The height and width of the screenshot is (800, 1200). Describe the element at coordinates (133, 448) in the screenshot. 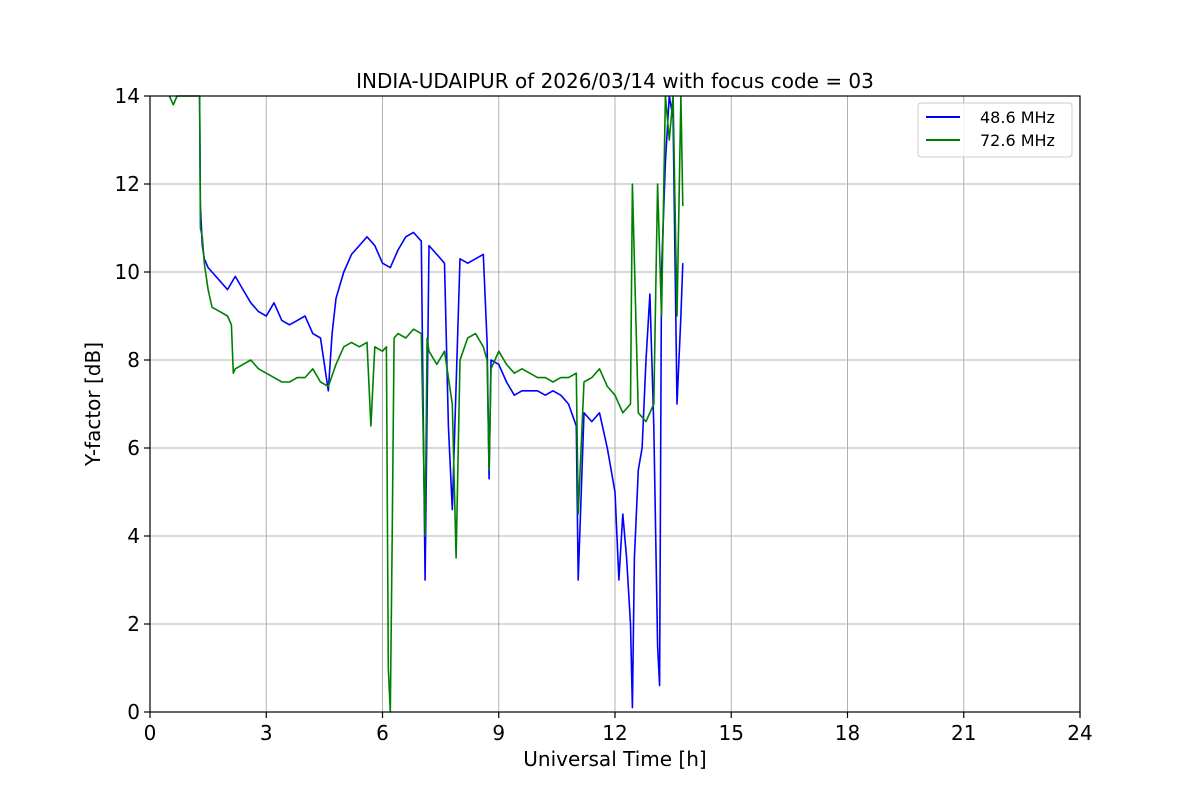

I see `y-tick-label: 6` at that location.